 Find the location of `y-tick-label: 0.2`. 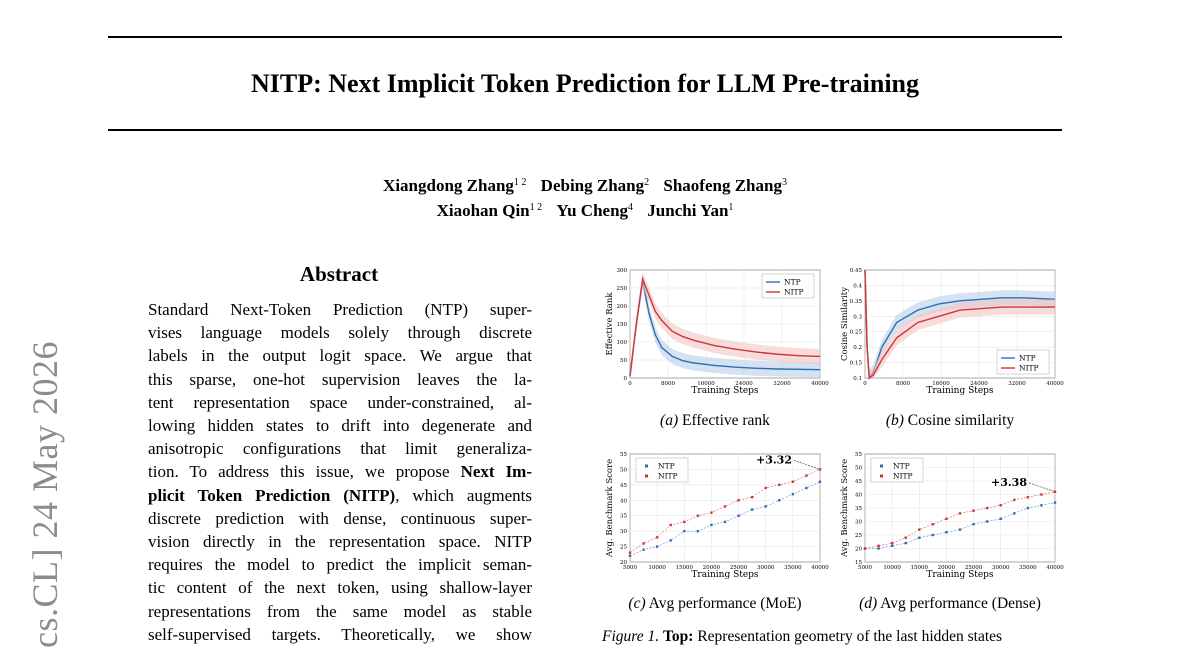

y-tick-label: 0.2 is located at coordinates (857, 348).